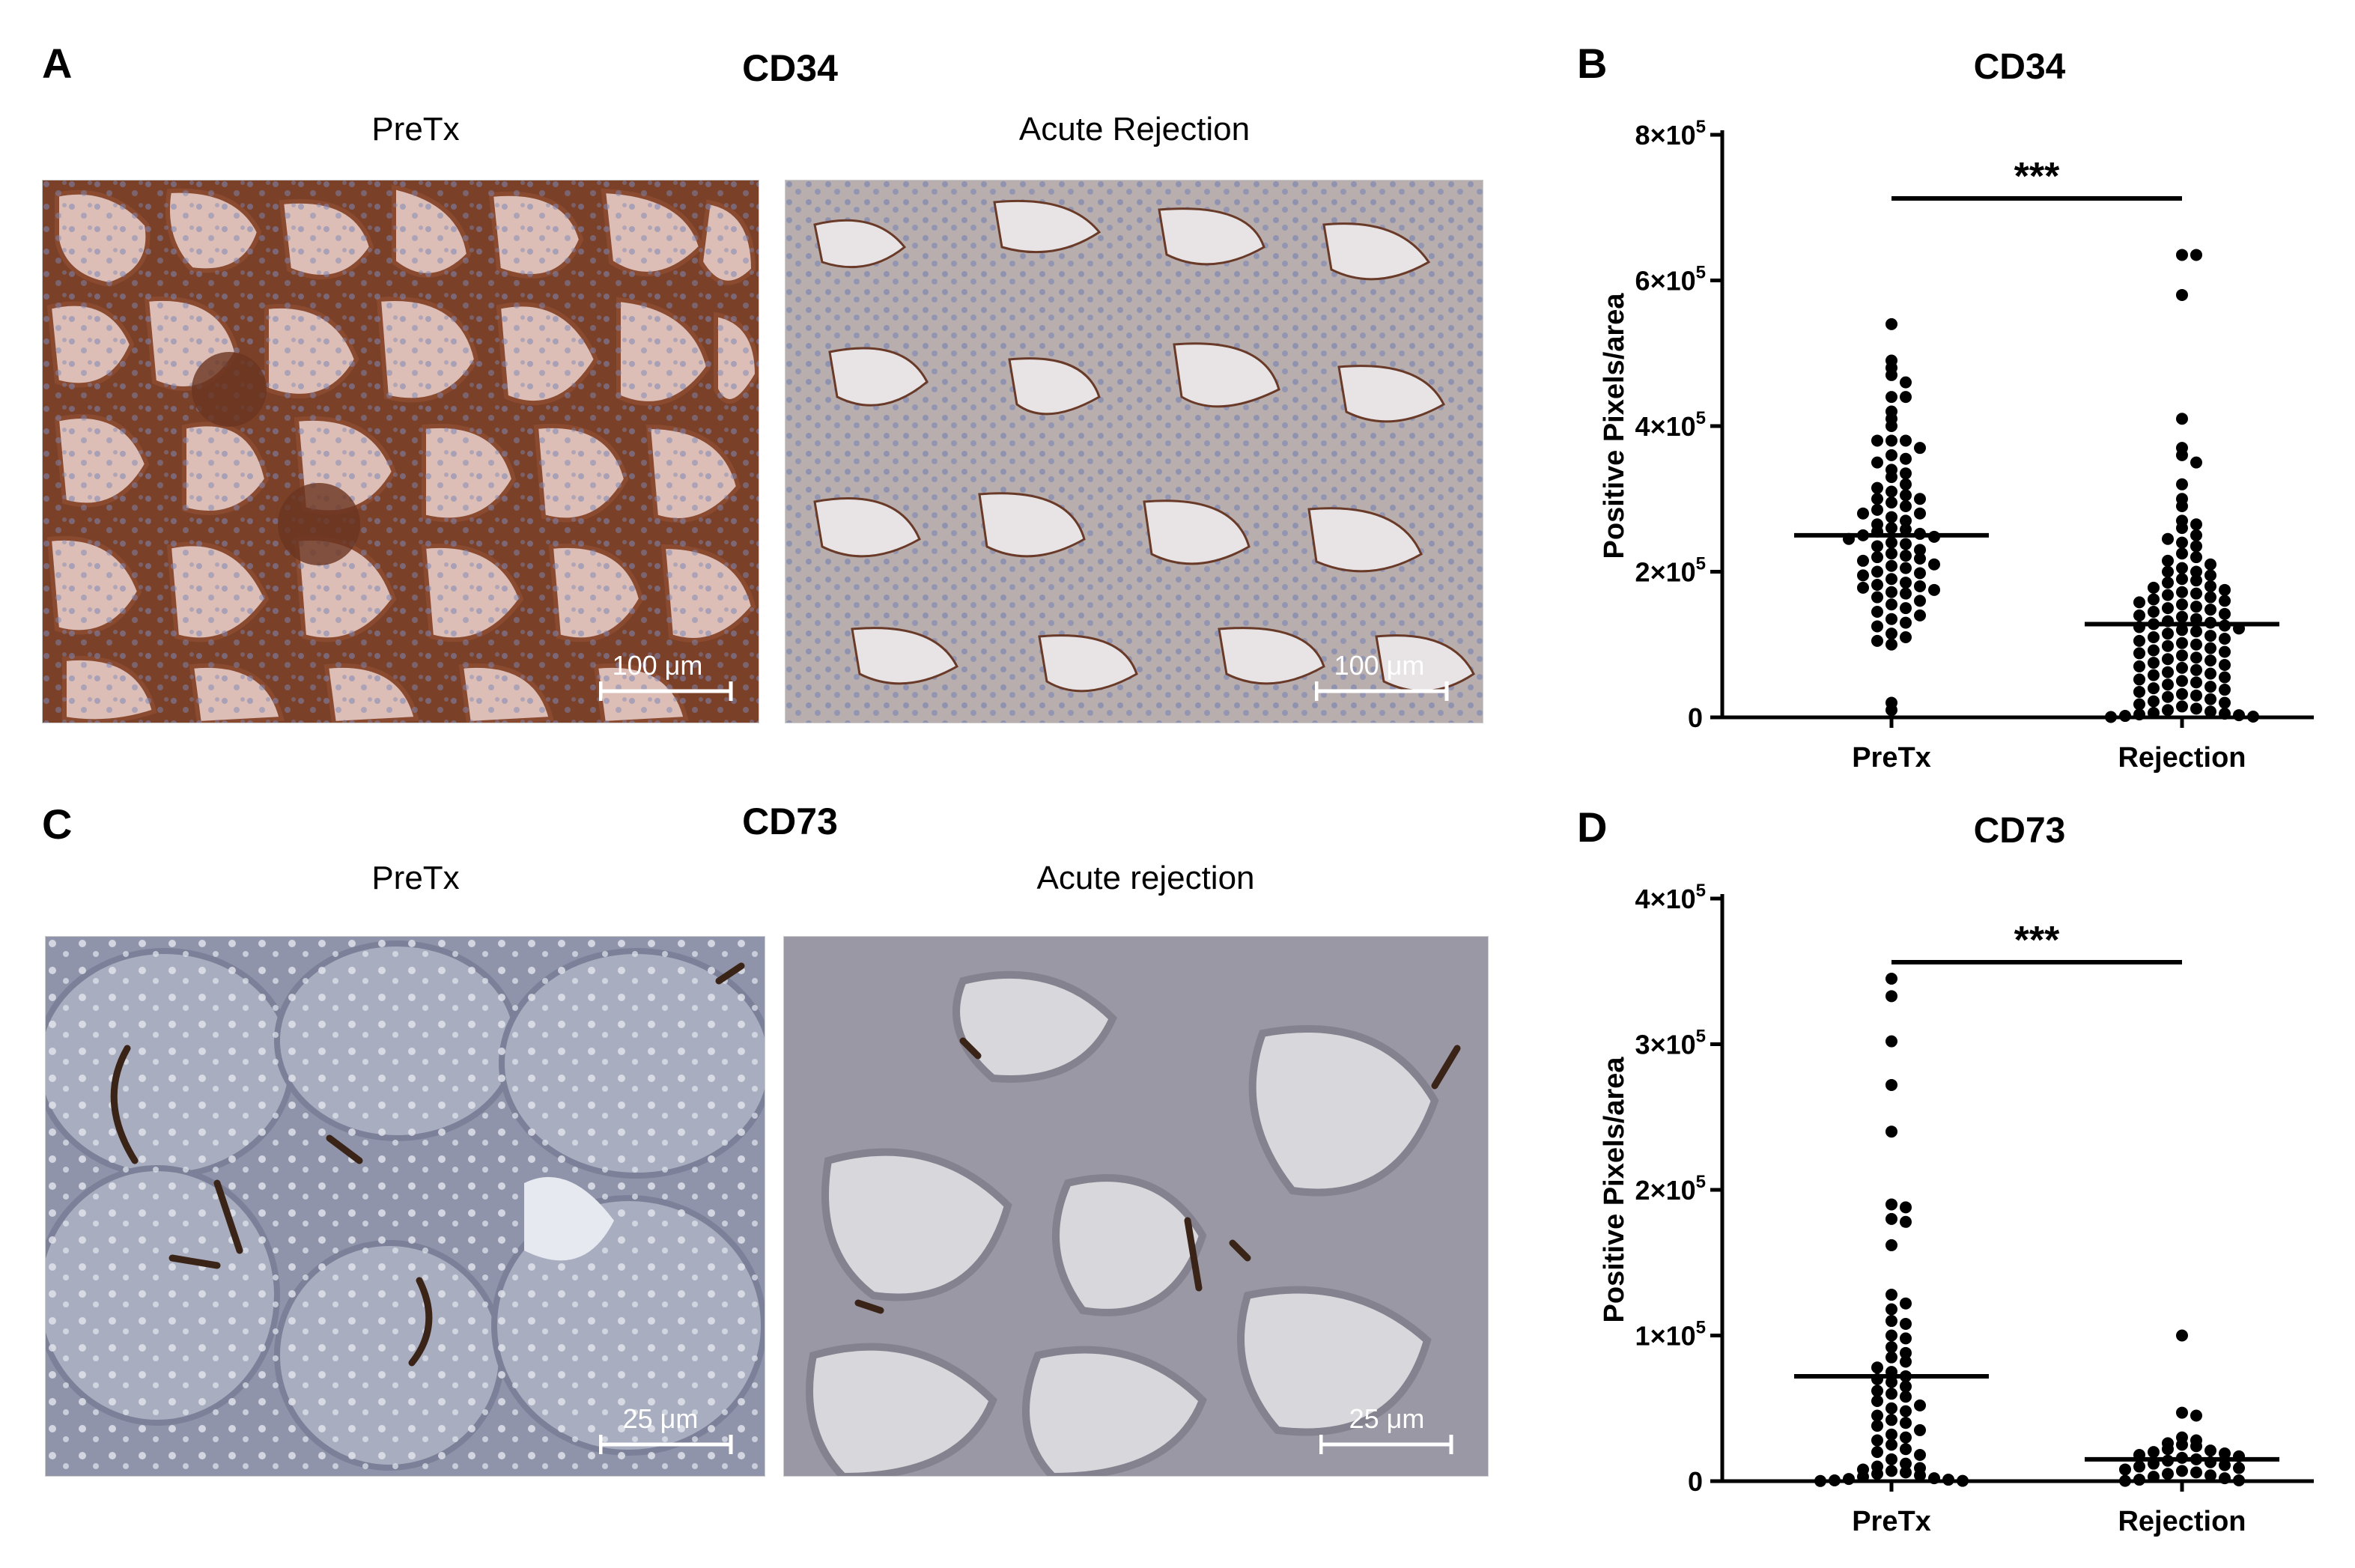  I want to click on scale-bar-label-c-right: 25 μm, so click(1387, 1418).